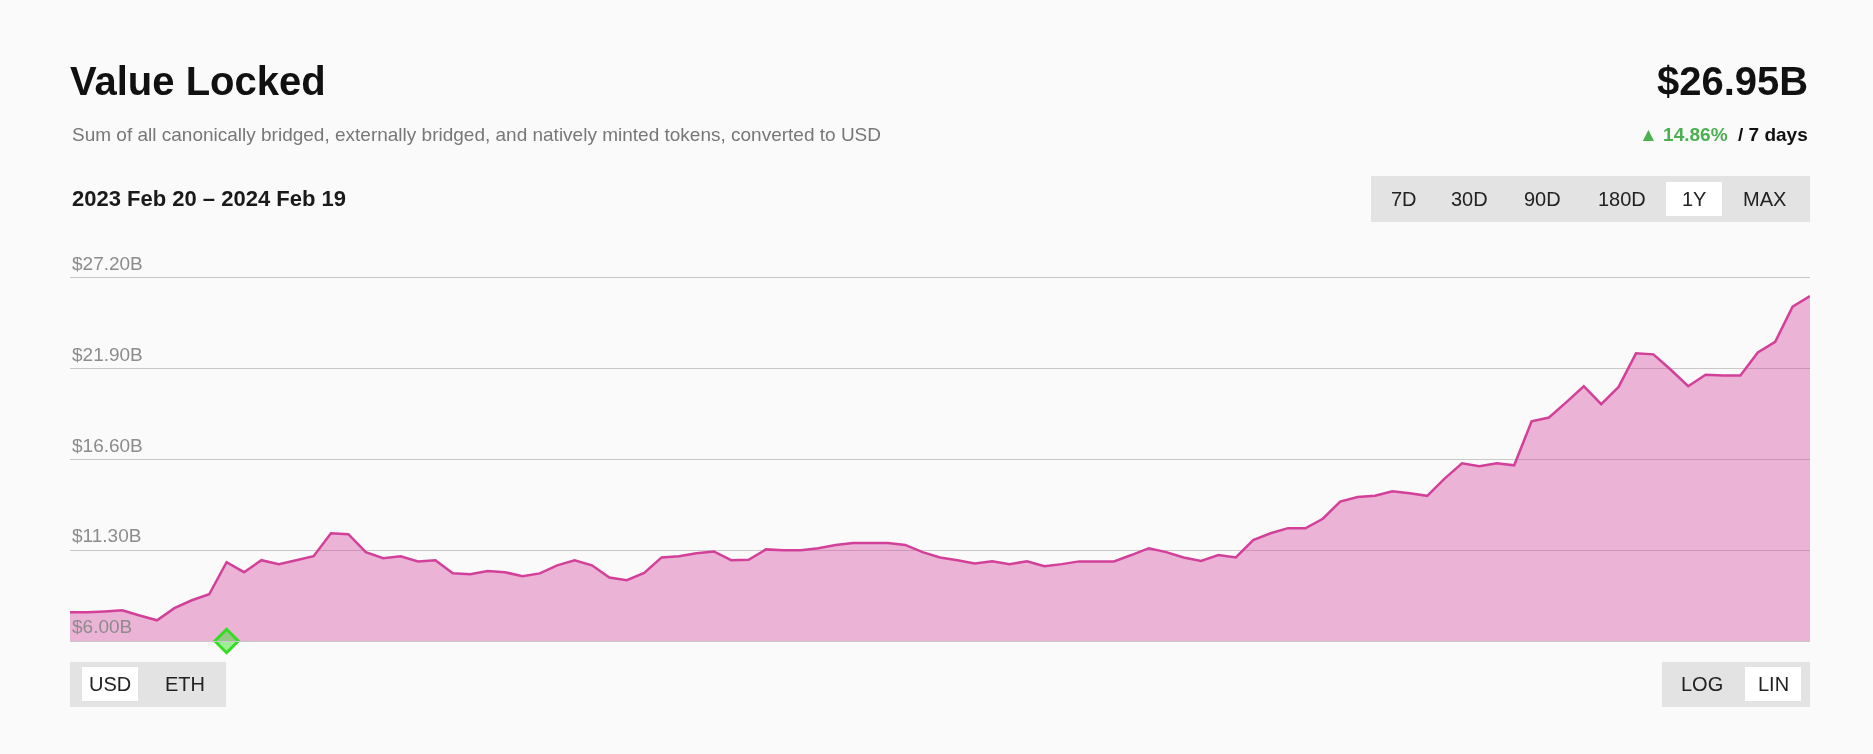 Image resolution: width=1873 pixels, height=754 pixels. I want to click on text: LOG, so click(1702, 684).